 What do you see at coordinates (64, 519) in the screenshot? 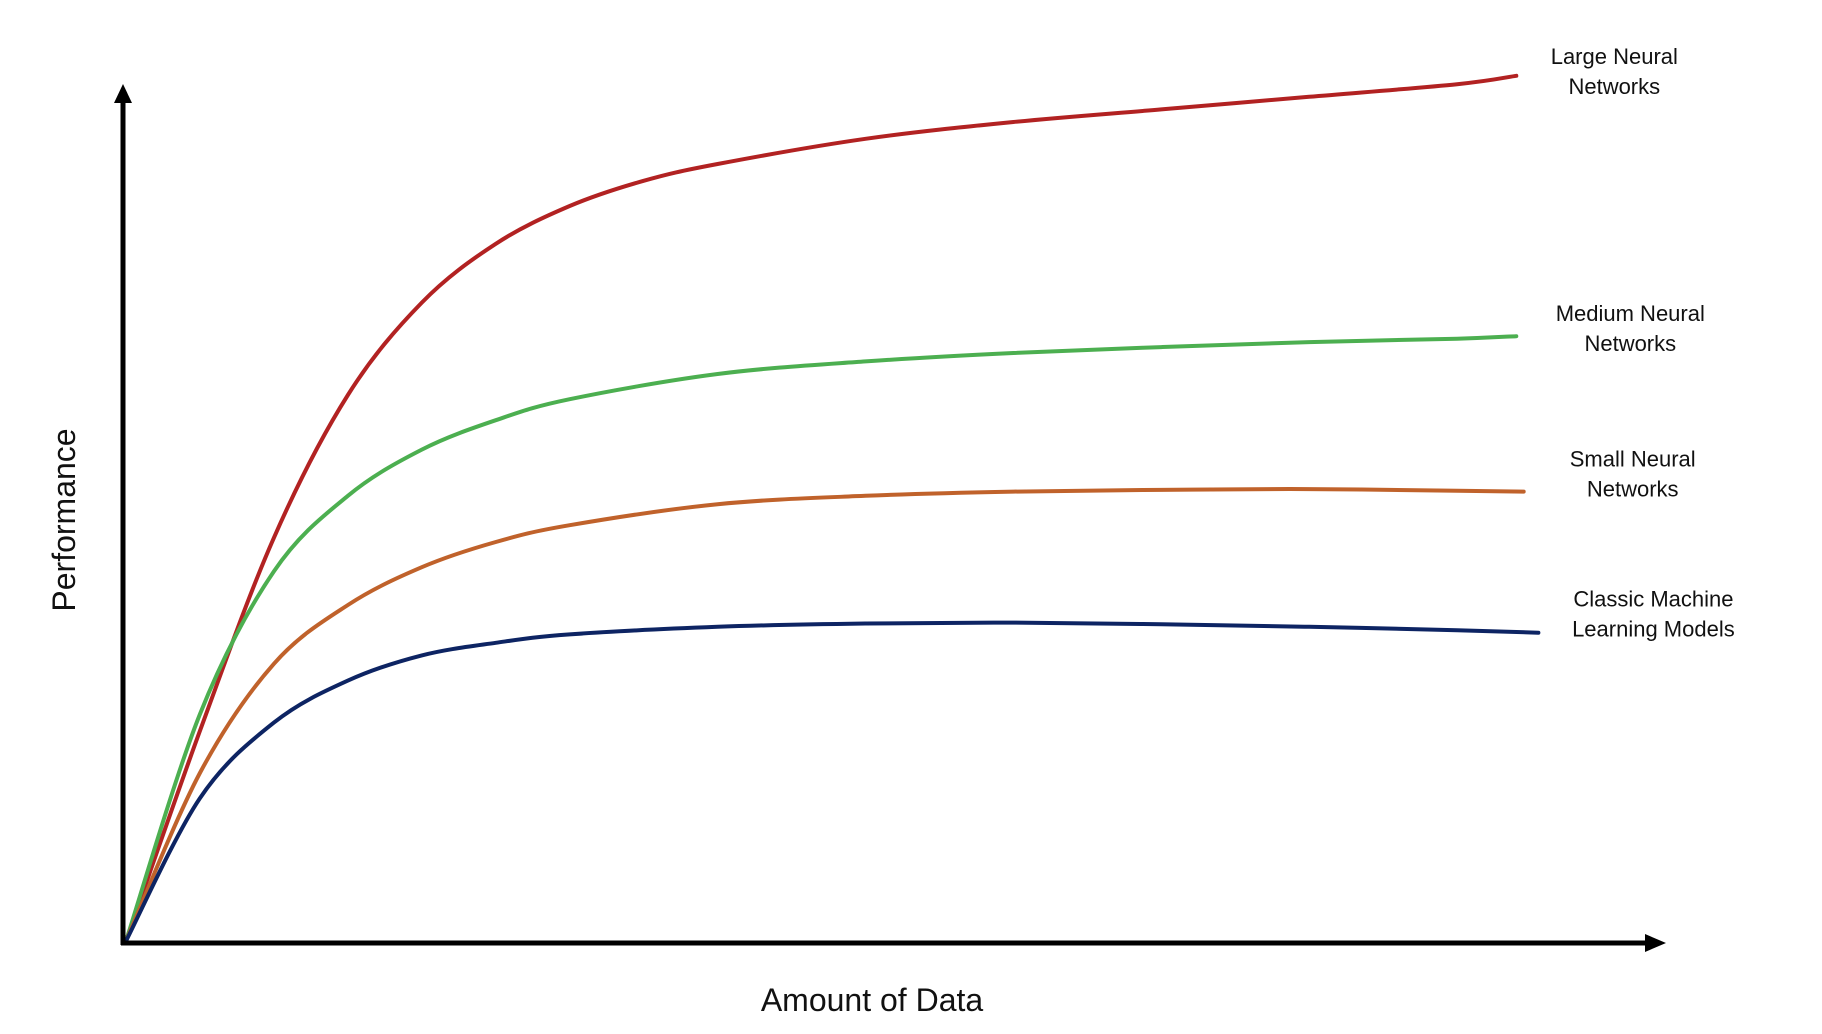
I see `y-axis-label: Performance` at bounding box center [64, 519].